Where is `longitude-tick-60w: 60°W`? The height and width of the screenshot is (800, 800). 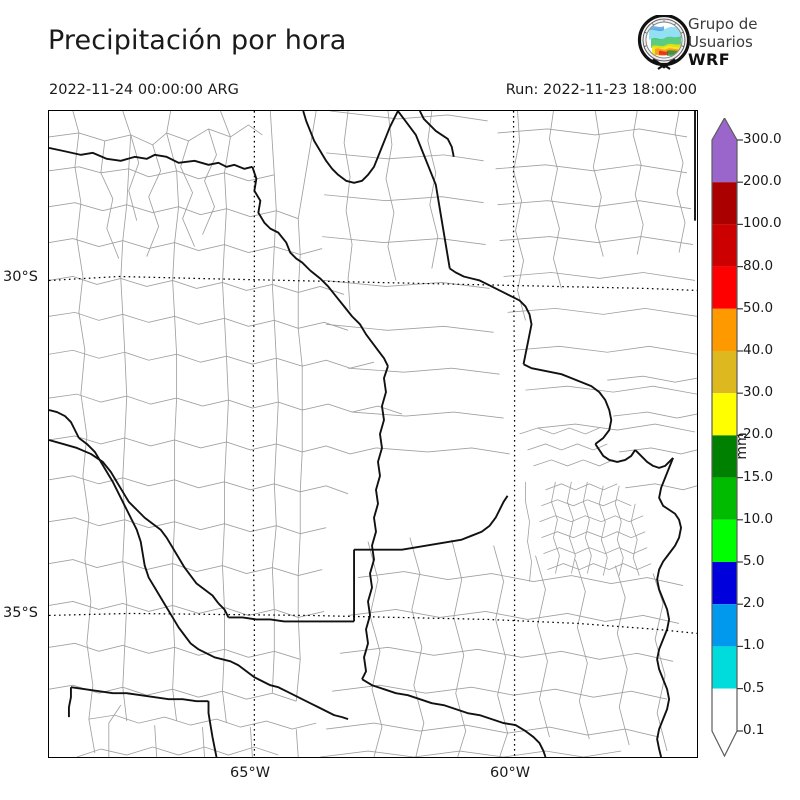 longitude-tick-60w: 60°W is located at coordinates (510, 773).